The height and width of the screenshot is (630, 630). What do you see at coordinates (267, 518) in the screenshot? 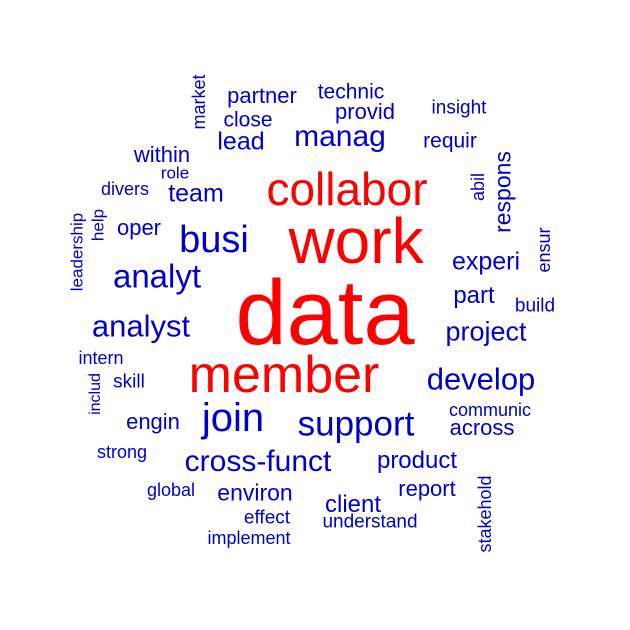
I see `word-effect: effect` at bounding box center [267, 518].